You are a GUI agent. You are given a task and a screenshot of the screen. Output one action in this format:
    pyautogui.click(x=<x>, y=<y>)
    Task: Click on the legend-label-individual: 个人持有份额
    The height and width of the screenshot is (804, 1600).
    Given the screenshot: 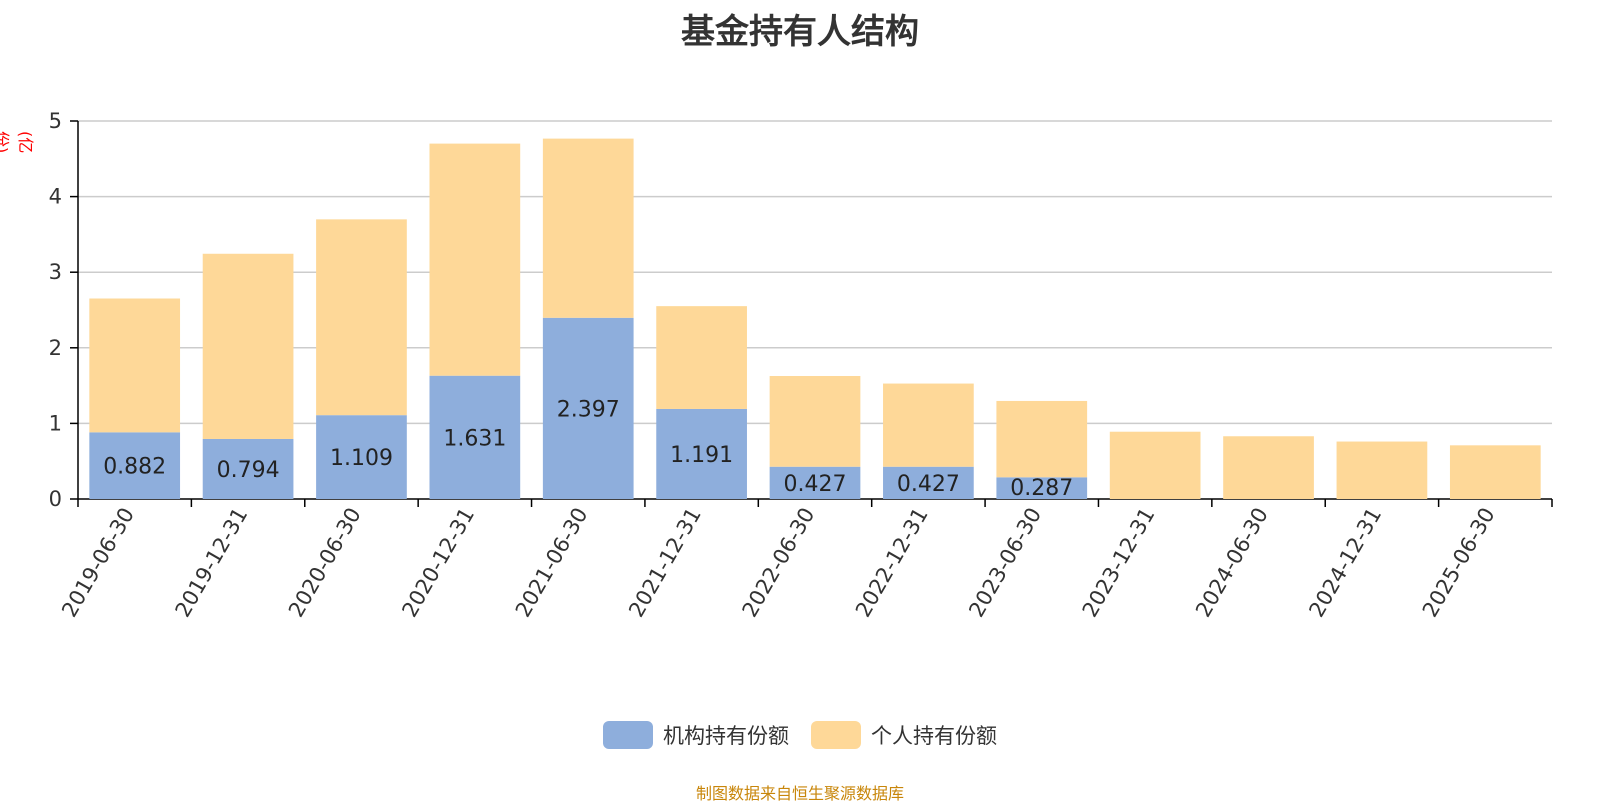 What is the action you would take?
    pyautogui.click(x=934, y=736)
    